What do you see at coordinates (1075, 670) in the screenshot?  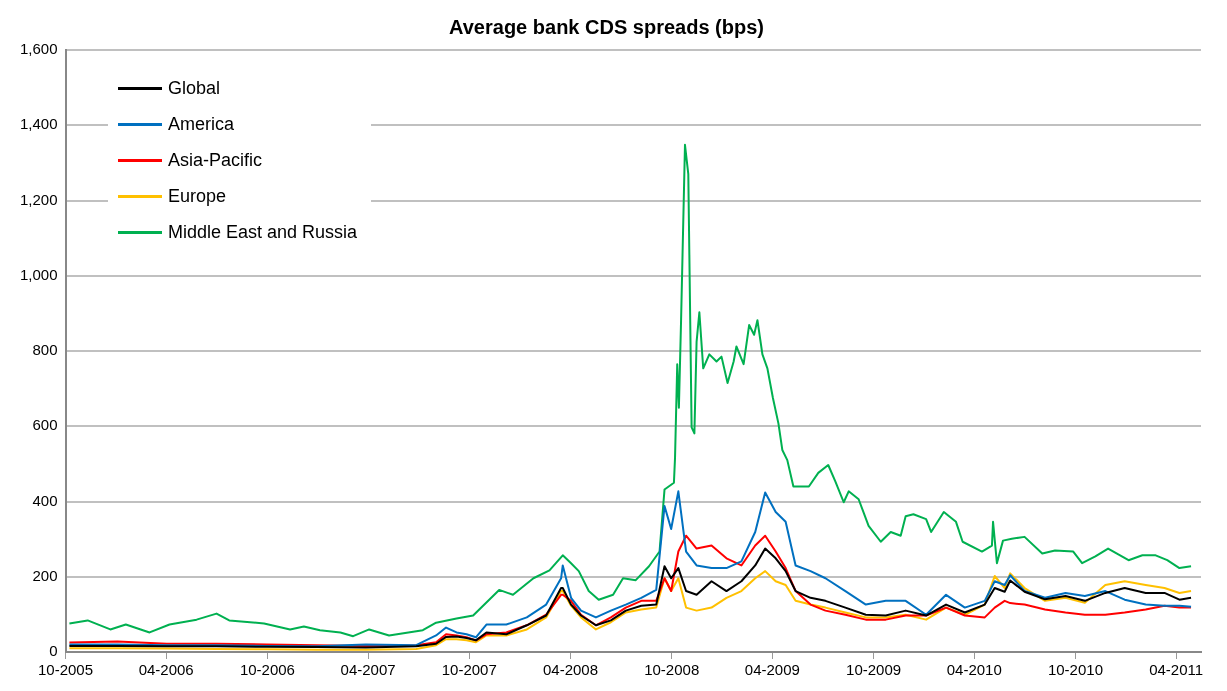 I see `x-tick-label: 10-2010` at bounding box center [1075, 670].